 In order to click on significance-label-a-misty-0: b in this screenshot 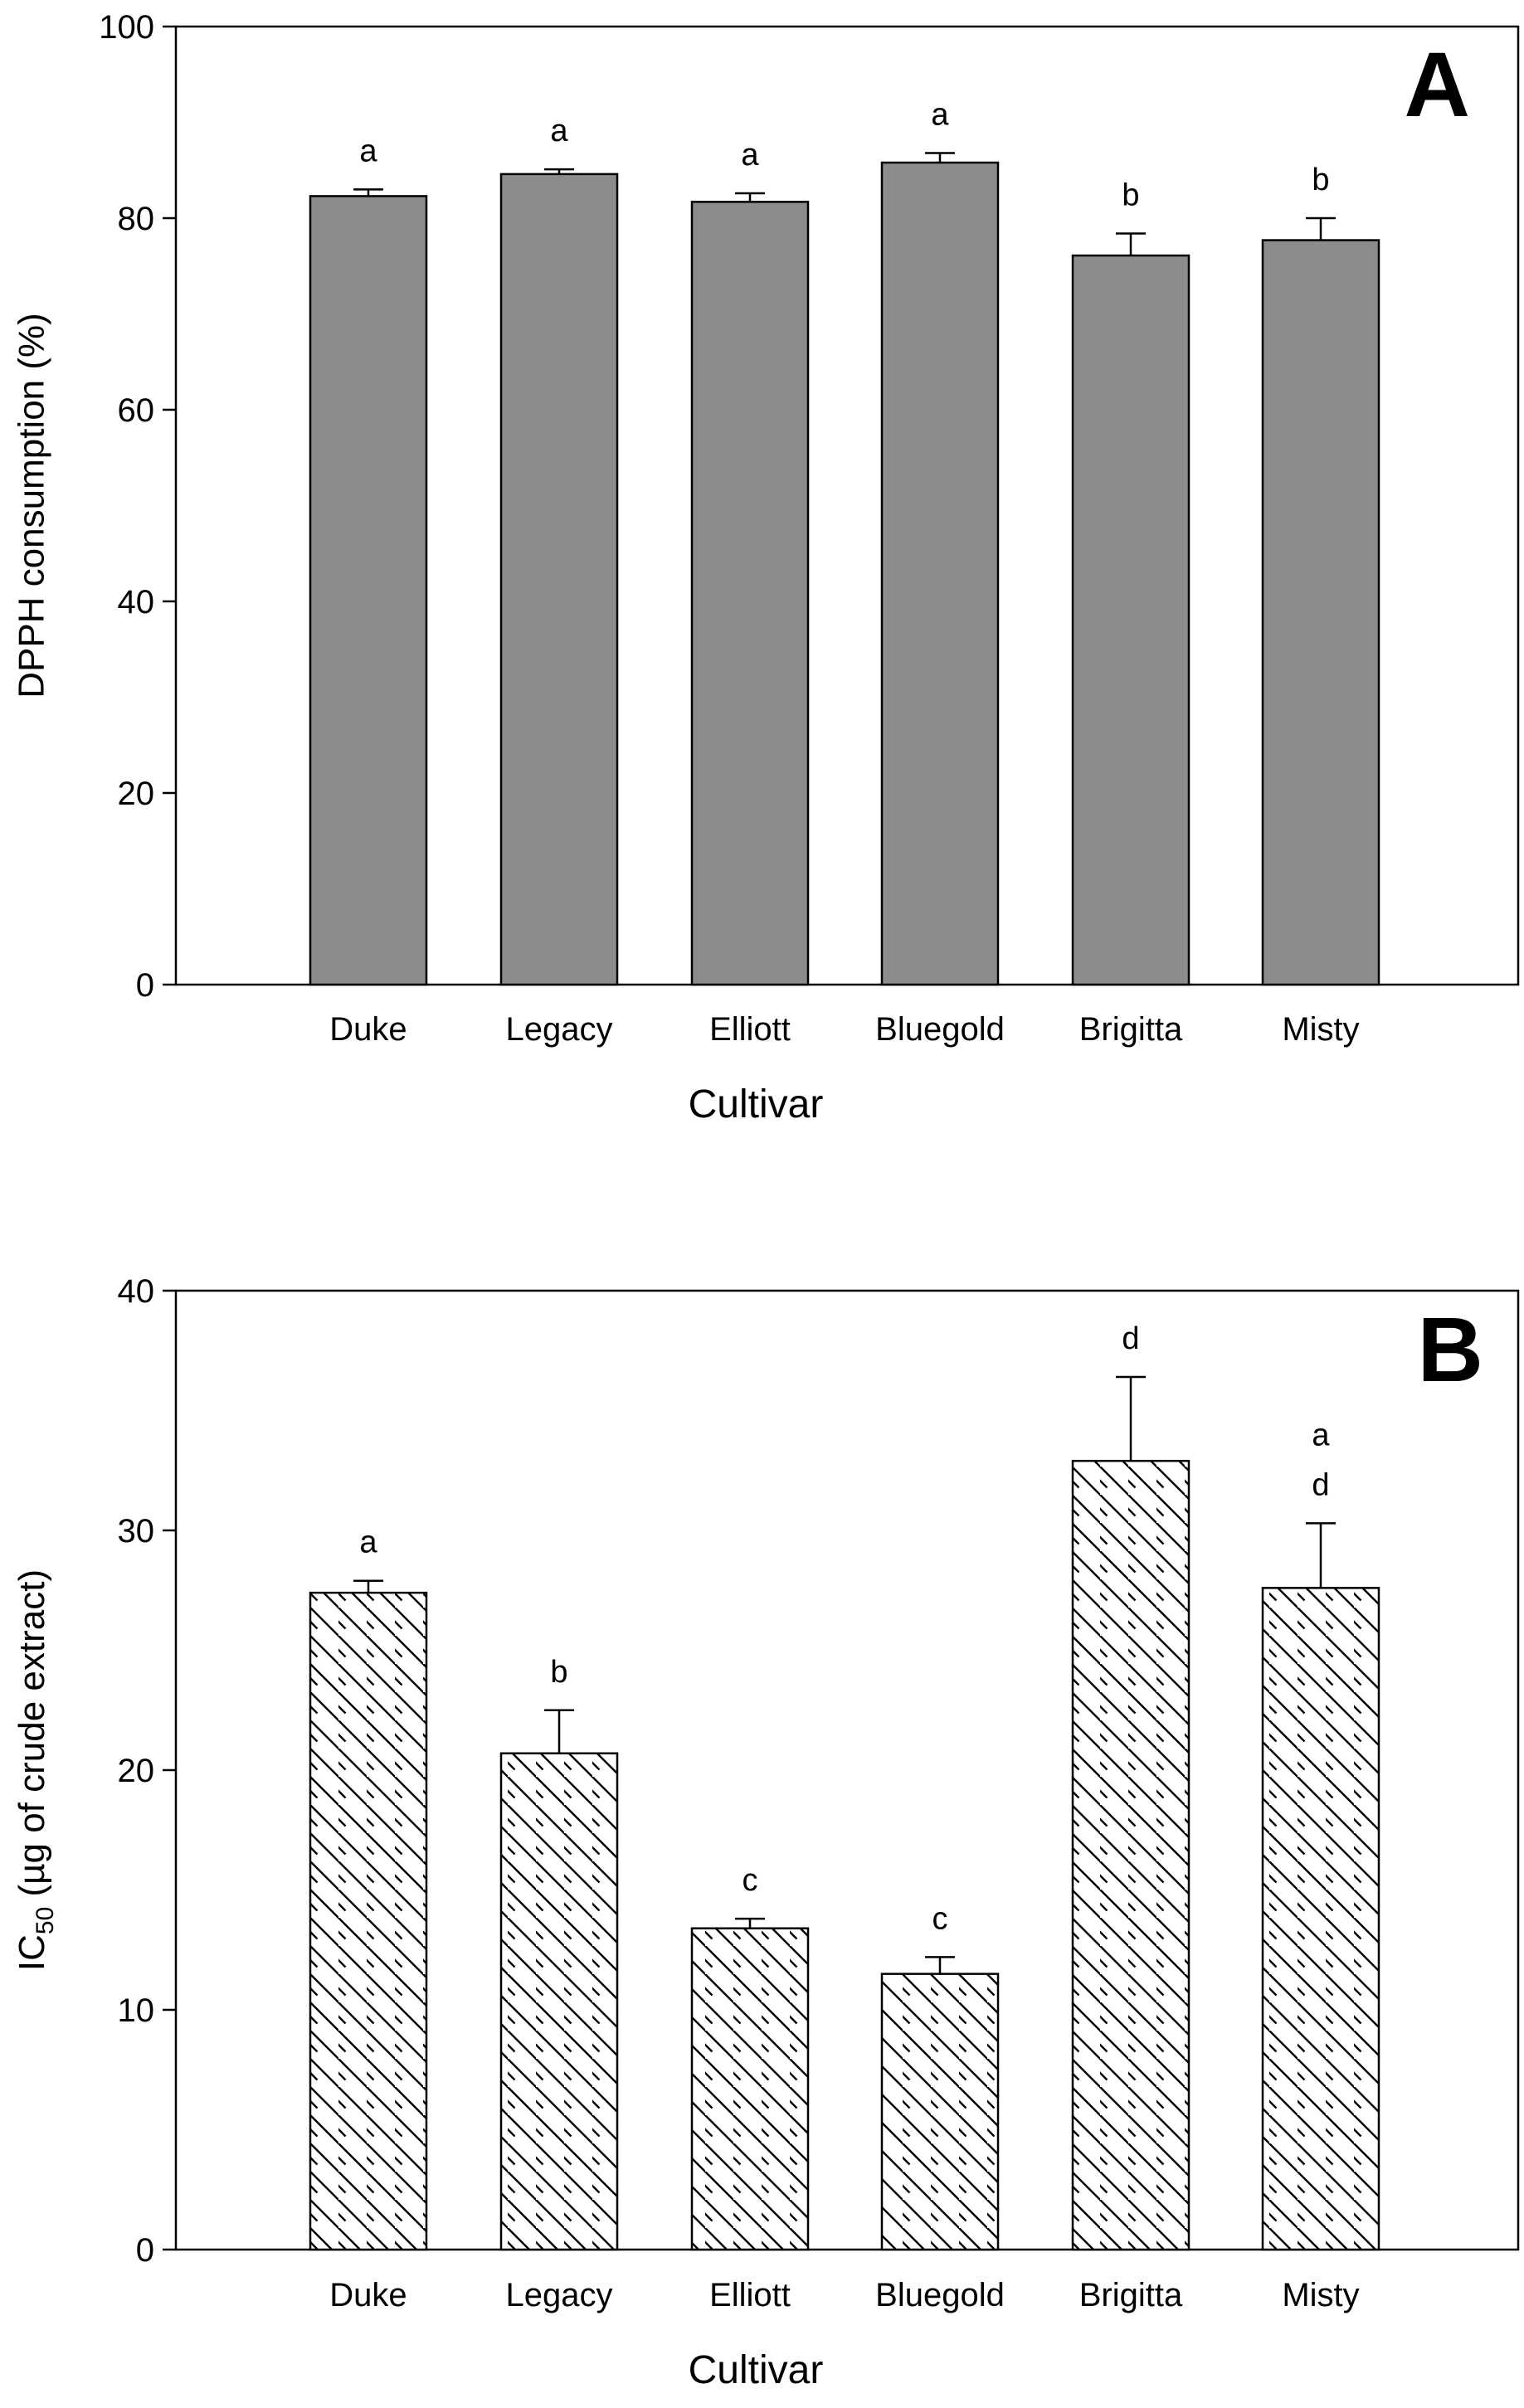, I will do `click(1320, 180)`.